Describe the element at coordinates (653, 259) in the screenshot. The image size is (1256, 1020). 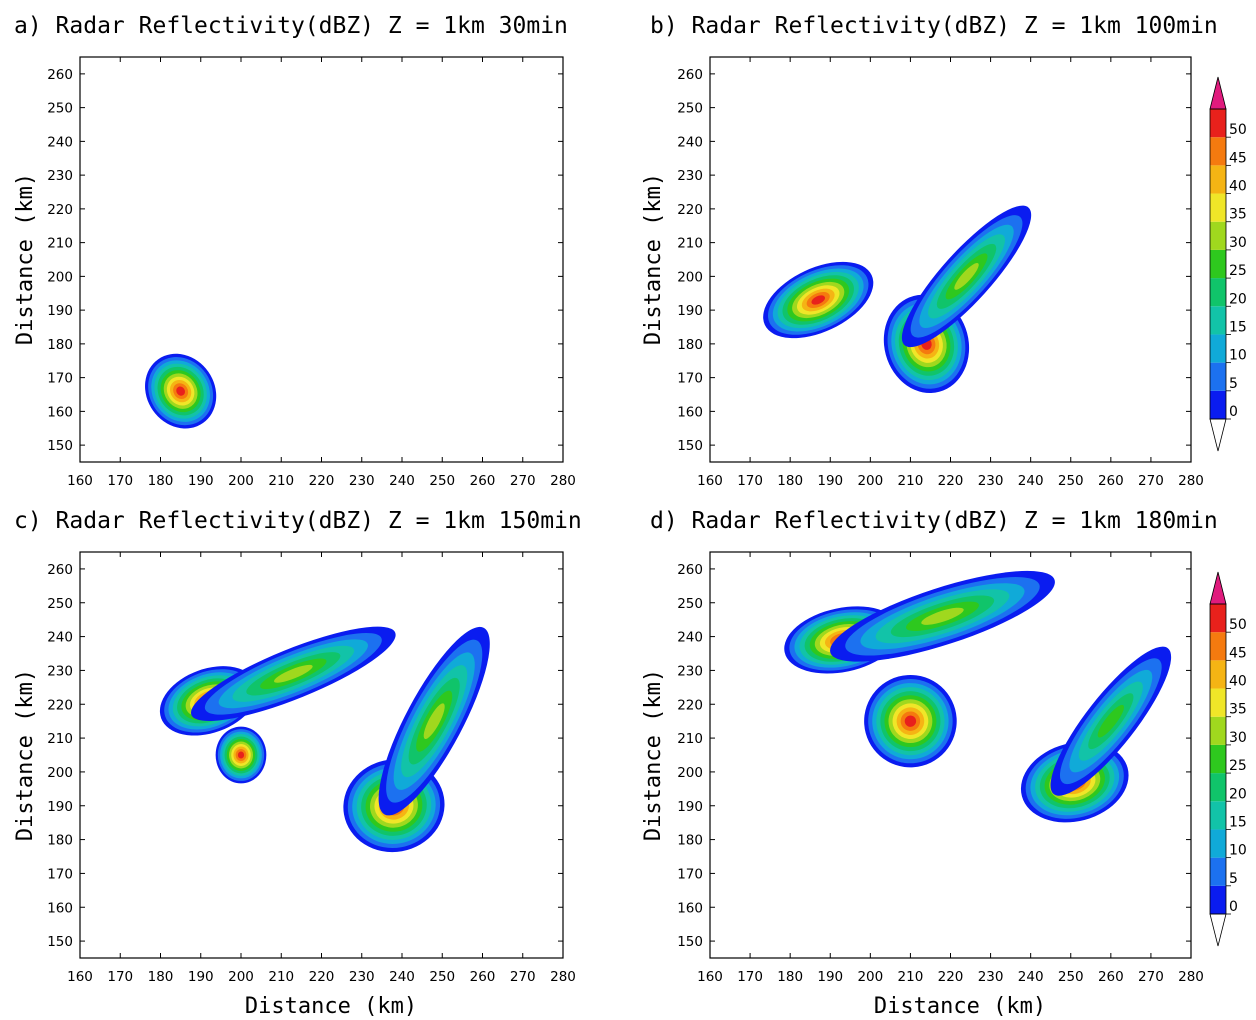
I see `panel-b-ylabel: Distance (km)` at that location.